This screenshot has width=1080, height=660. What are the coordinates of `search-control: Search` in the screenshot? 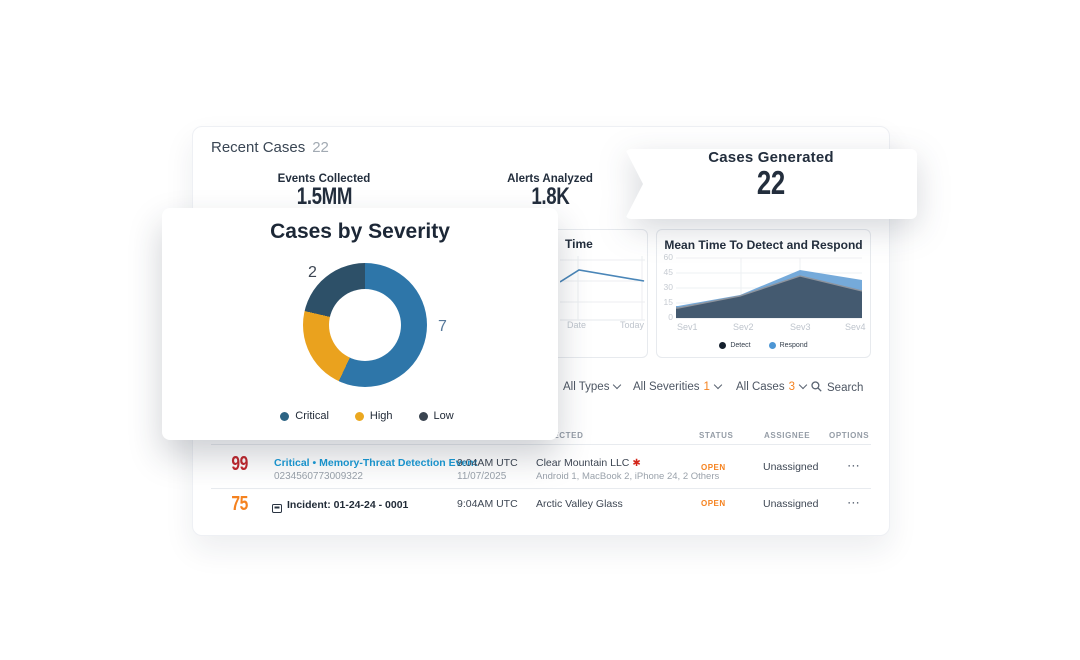 It's located at (837, 387).